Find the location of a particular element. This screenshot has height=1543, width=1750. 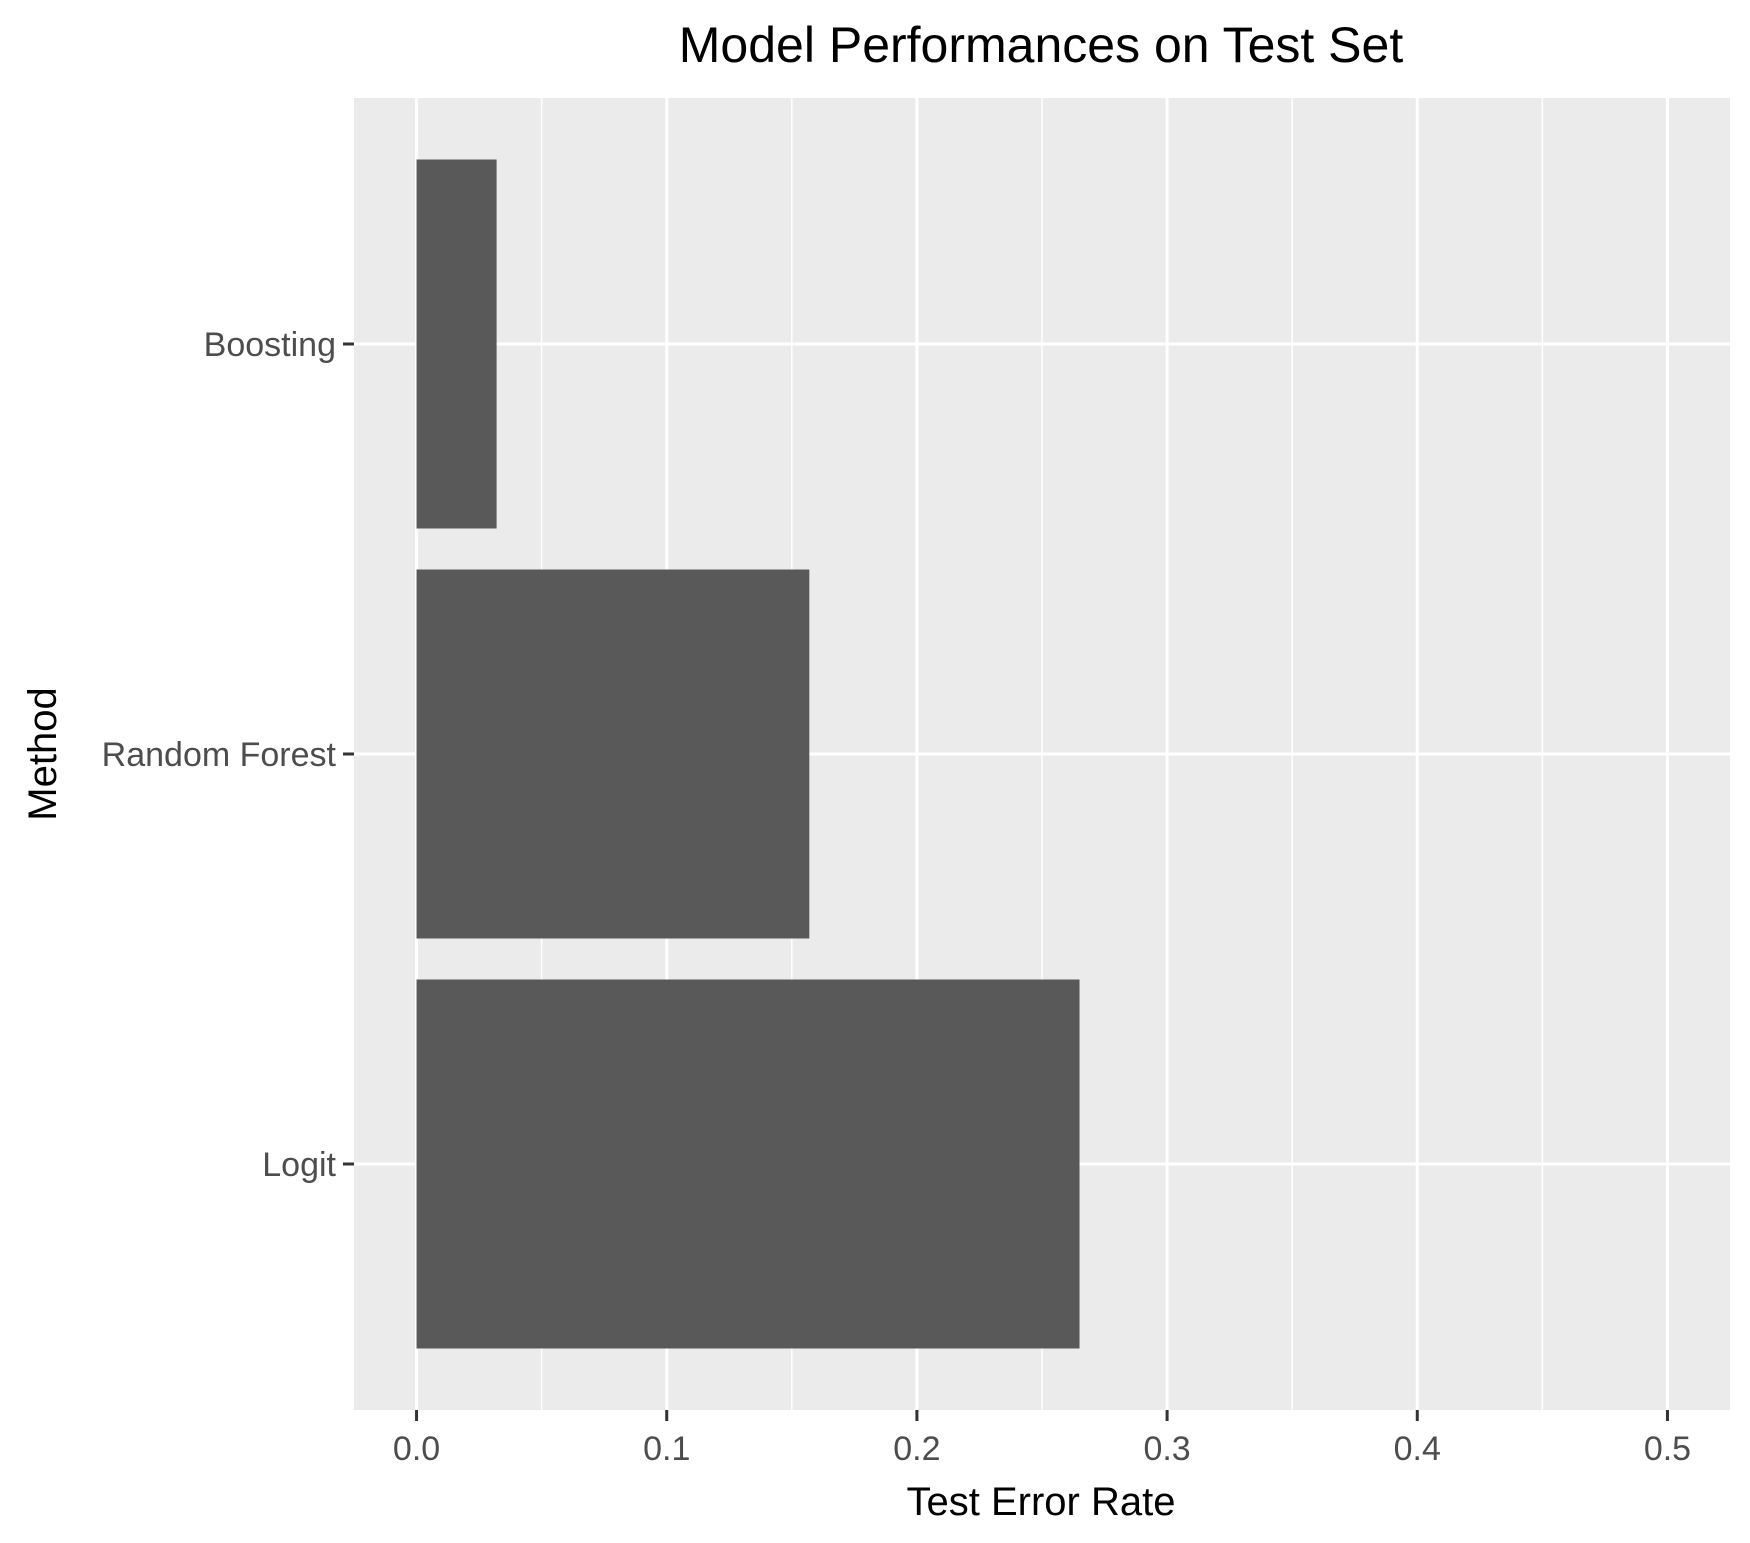

x-tick-label: 0.1 is located at coordinates (666, 1449).